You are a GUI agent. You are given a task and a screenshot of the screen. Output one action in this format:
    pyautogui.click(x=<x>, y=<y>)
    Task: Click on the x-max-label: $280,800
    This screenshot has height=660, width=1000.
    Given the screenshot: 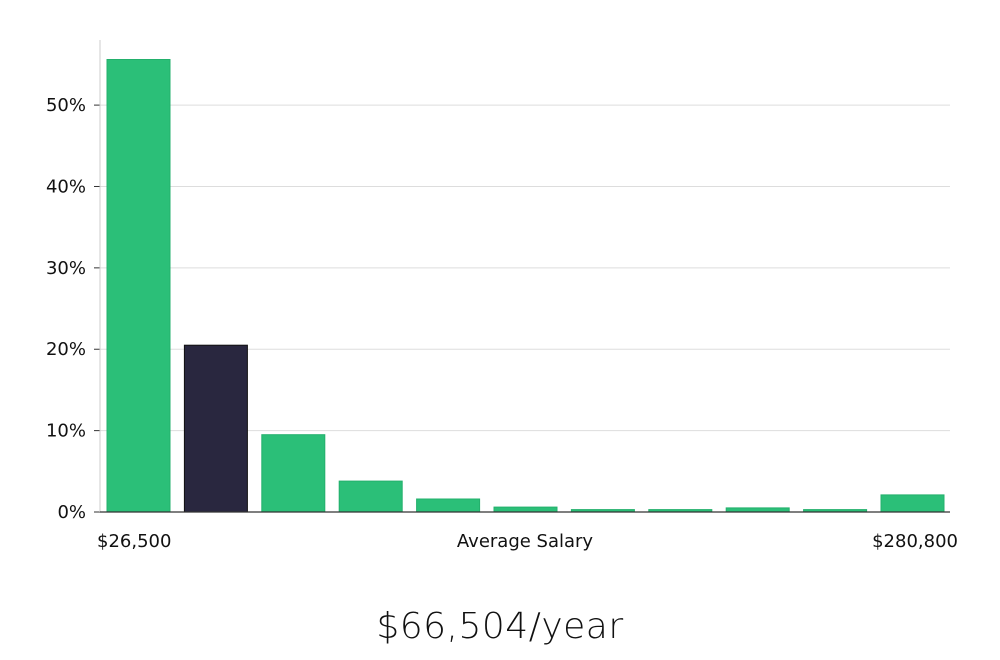 What is the action you would take?
    pyautogui.click(x=915, y=541)
    